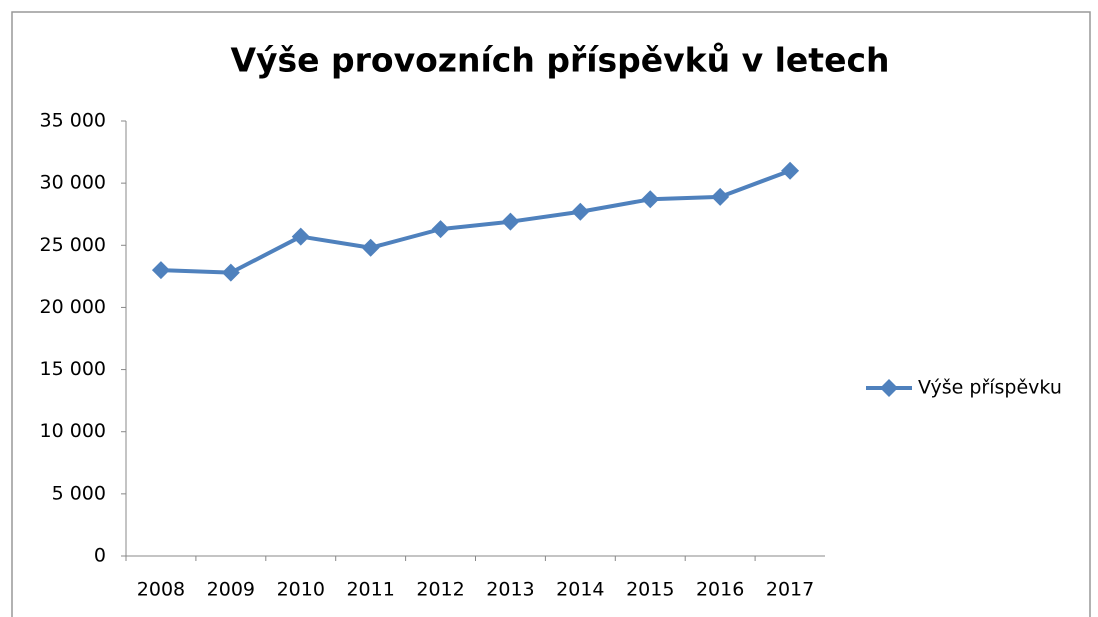 The height and width of the screenshot is (617, 1098). I want to click on series-line, so click(475, 221).